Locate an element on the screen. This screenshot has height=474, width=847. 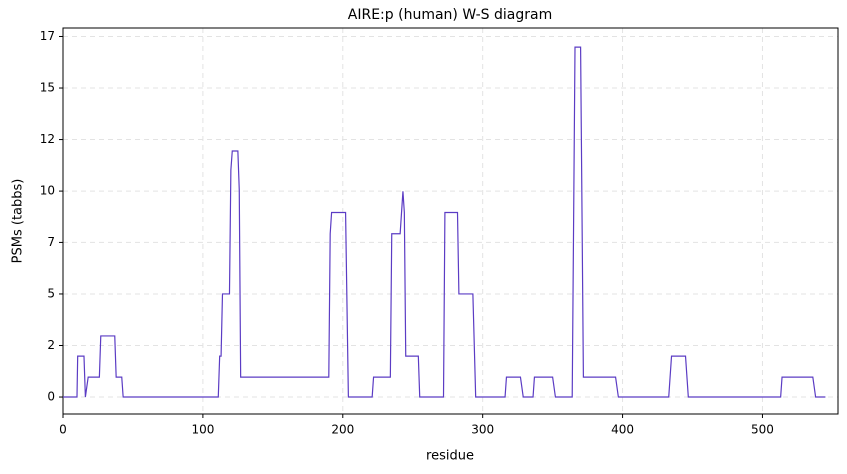
y-tick-label: 0 is located at coordinates (51, 397).